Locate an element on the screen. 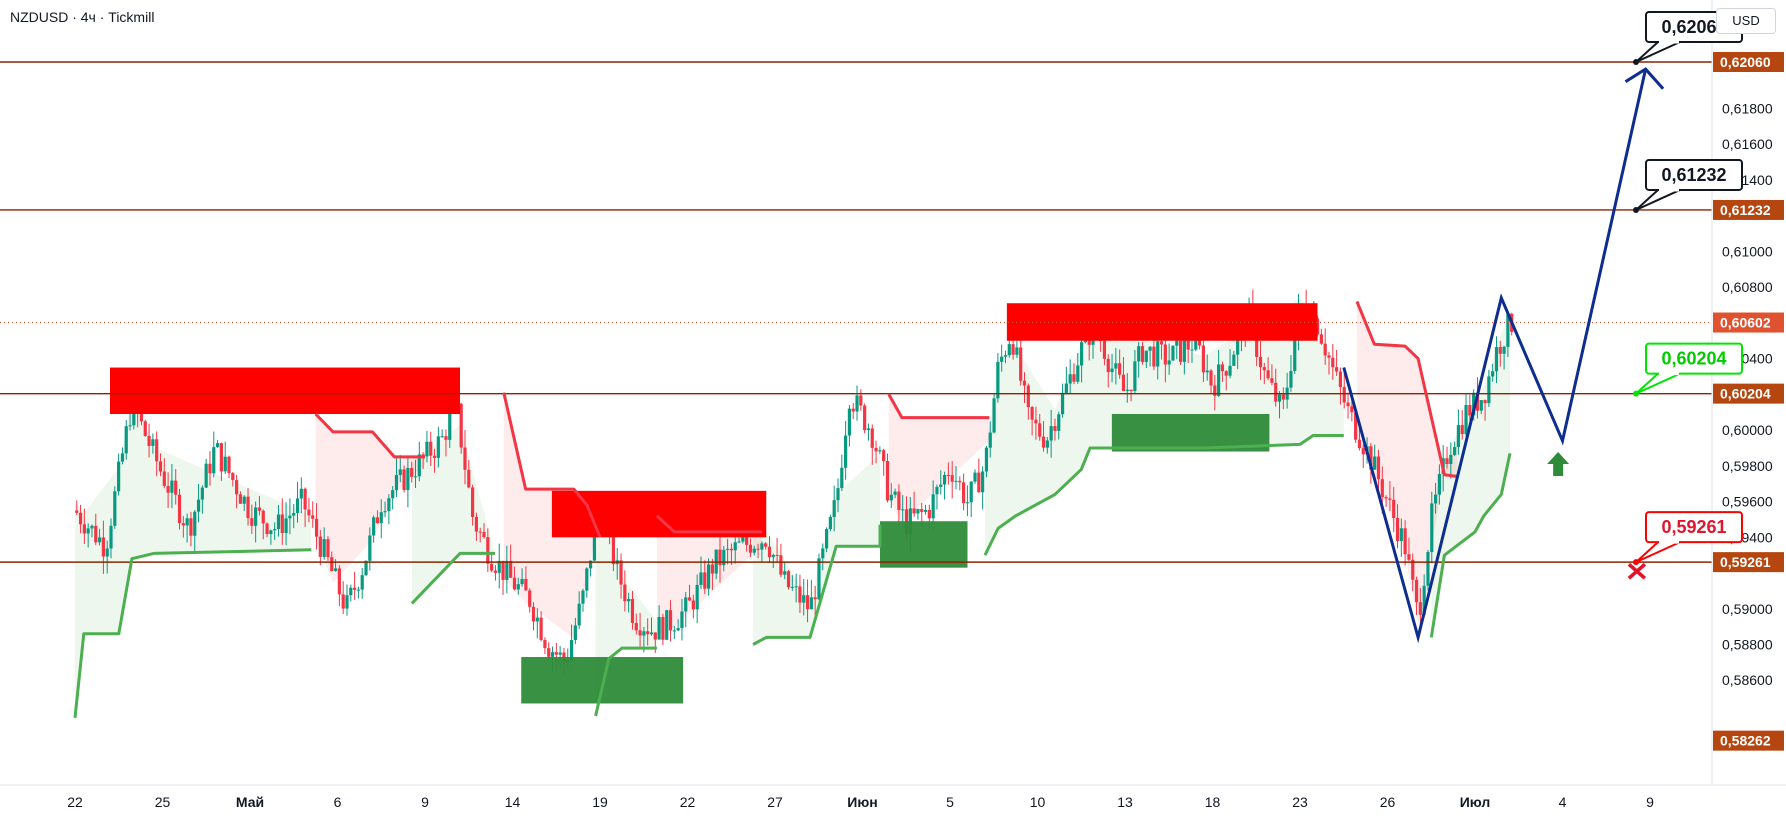  price-tick-label: 0,61000 is located at coordinates (1747, 251).